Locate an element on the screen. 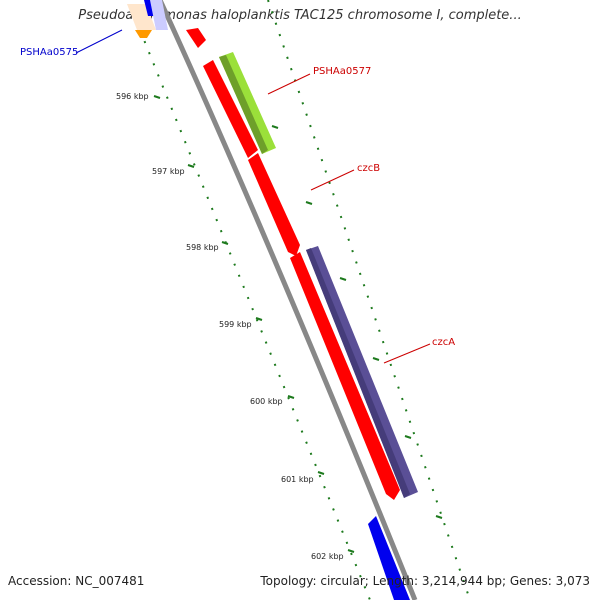 This screenshot has height=600, width=600. gene-czcb is located at coordinates (274, 204).